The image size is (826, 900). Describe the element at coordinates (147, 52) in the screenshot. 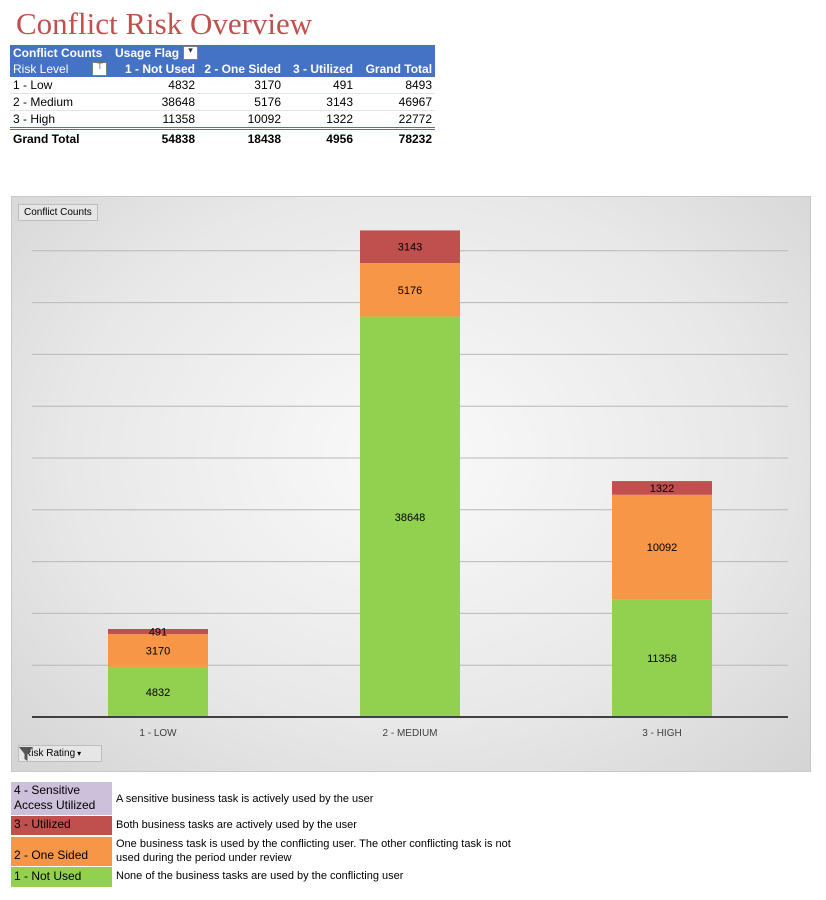

I see `pivot-column-field-label: Usage Flag` at that location.